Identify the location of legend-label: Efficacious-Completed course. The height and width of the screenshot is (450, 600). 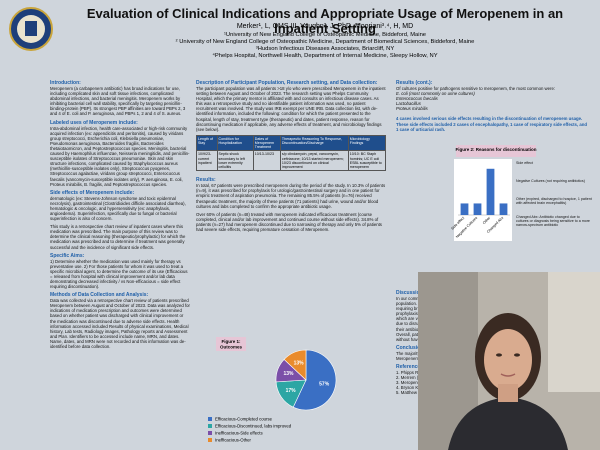
(244, 419).